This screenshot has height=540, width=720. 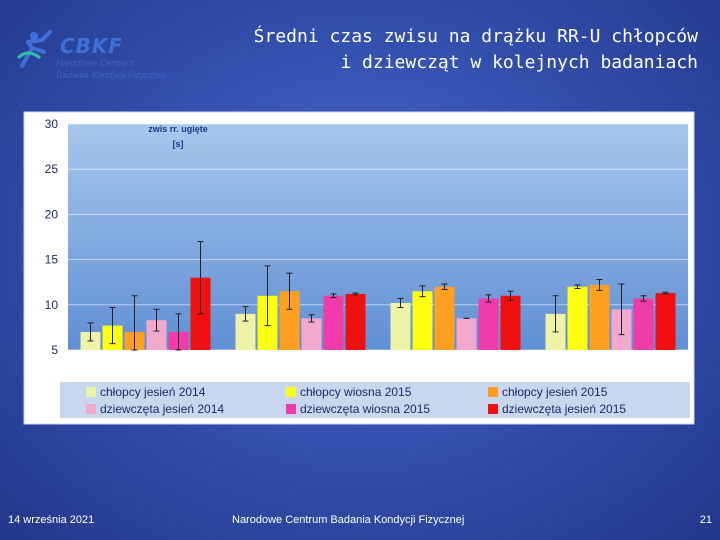 I want to click on category-label: 7,5 lat, so click(x=455, y=367).